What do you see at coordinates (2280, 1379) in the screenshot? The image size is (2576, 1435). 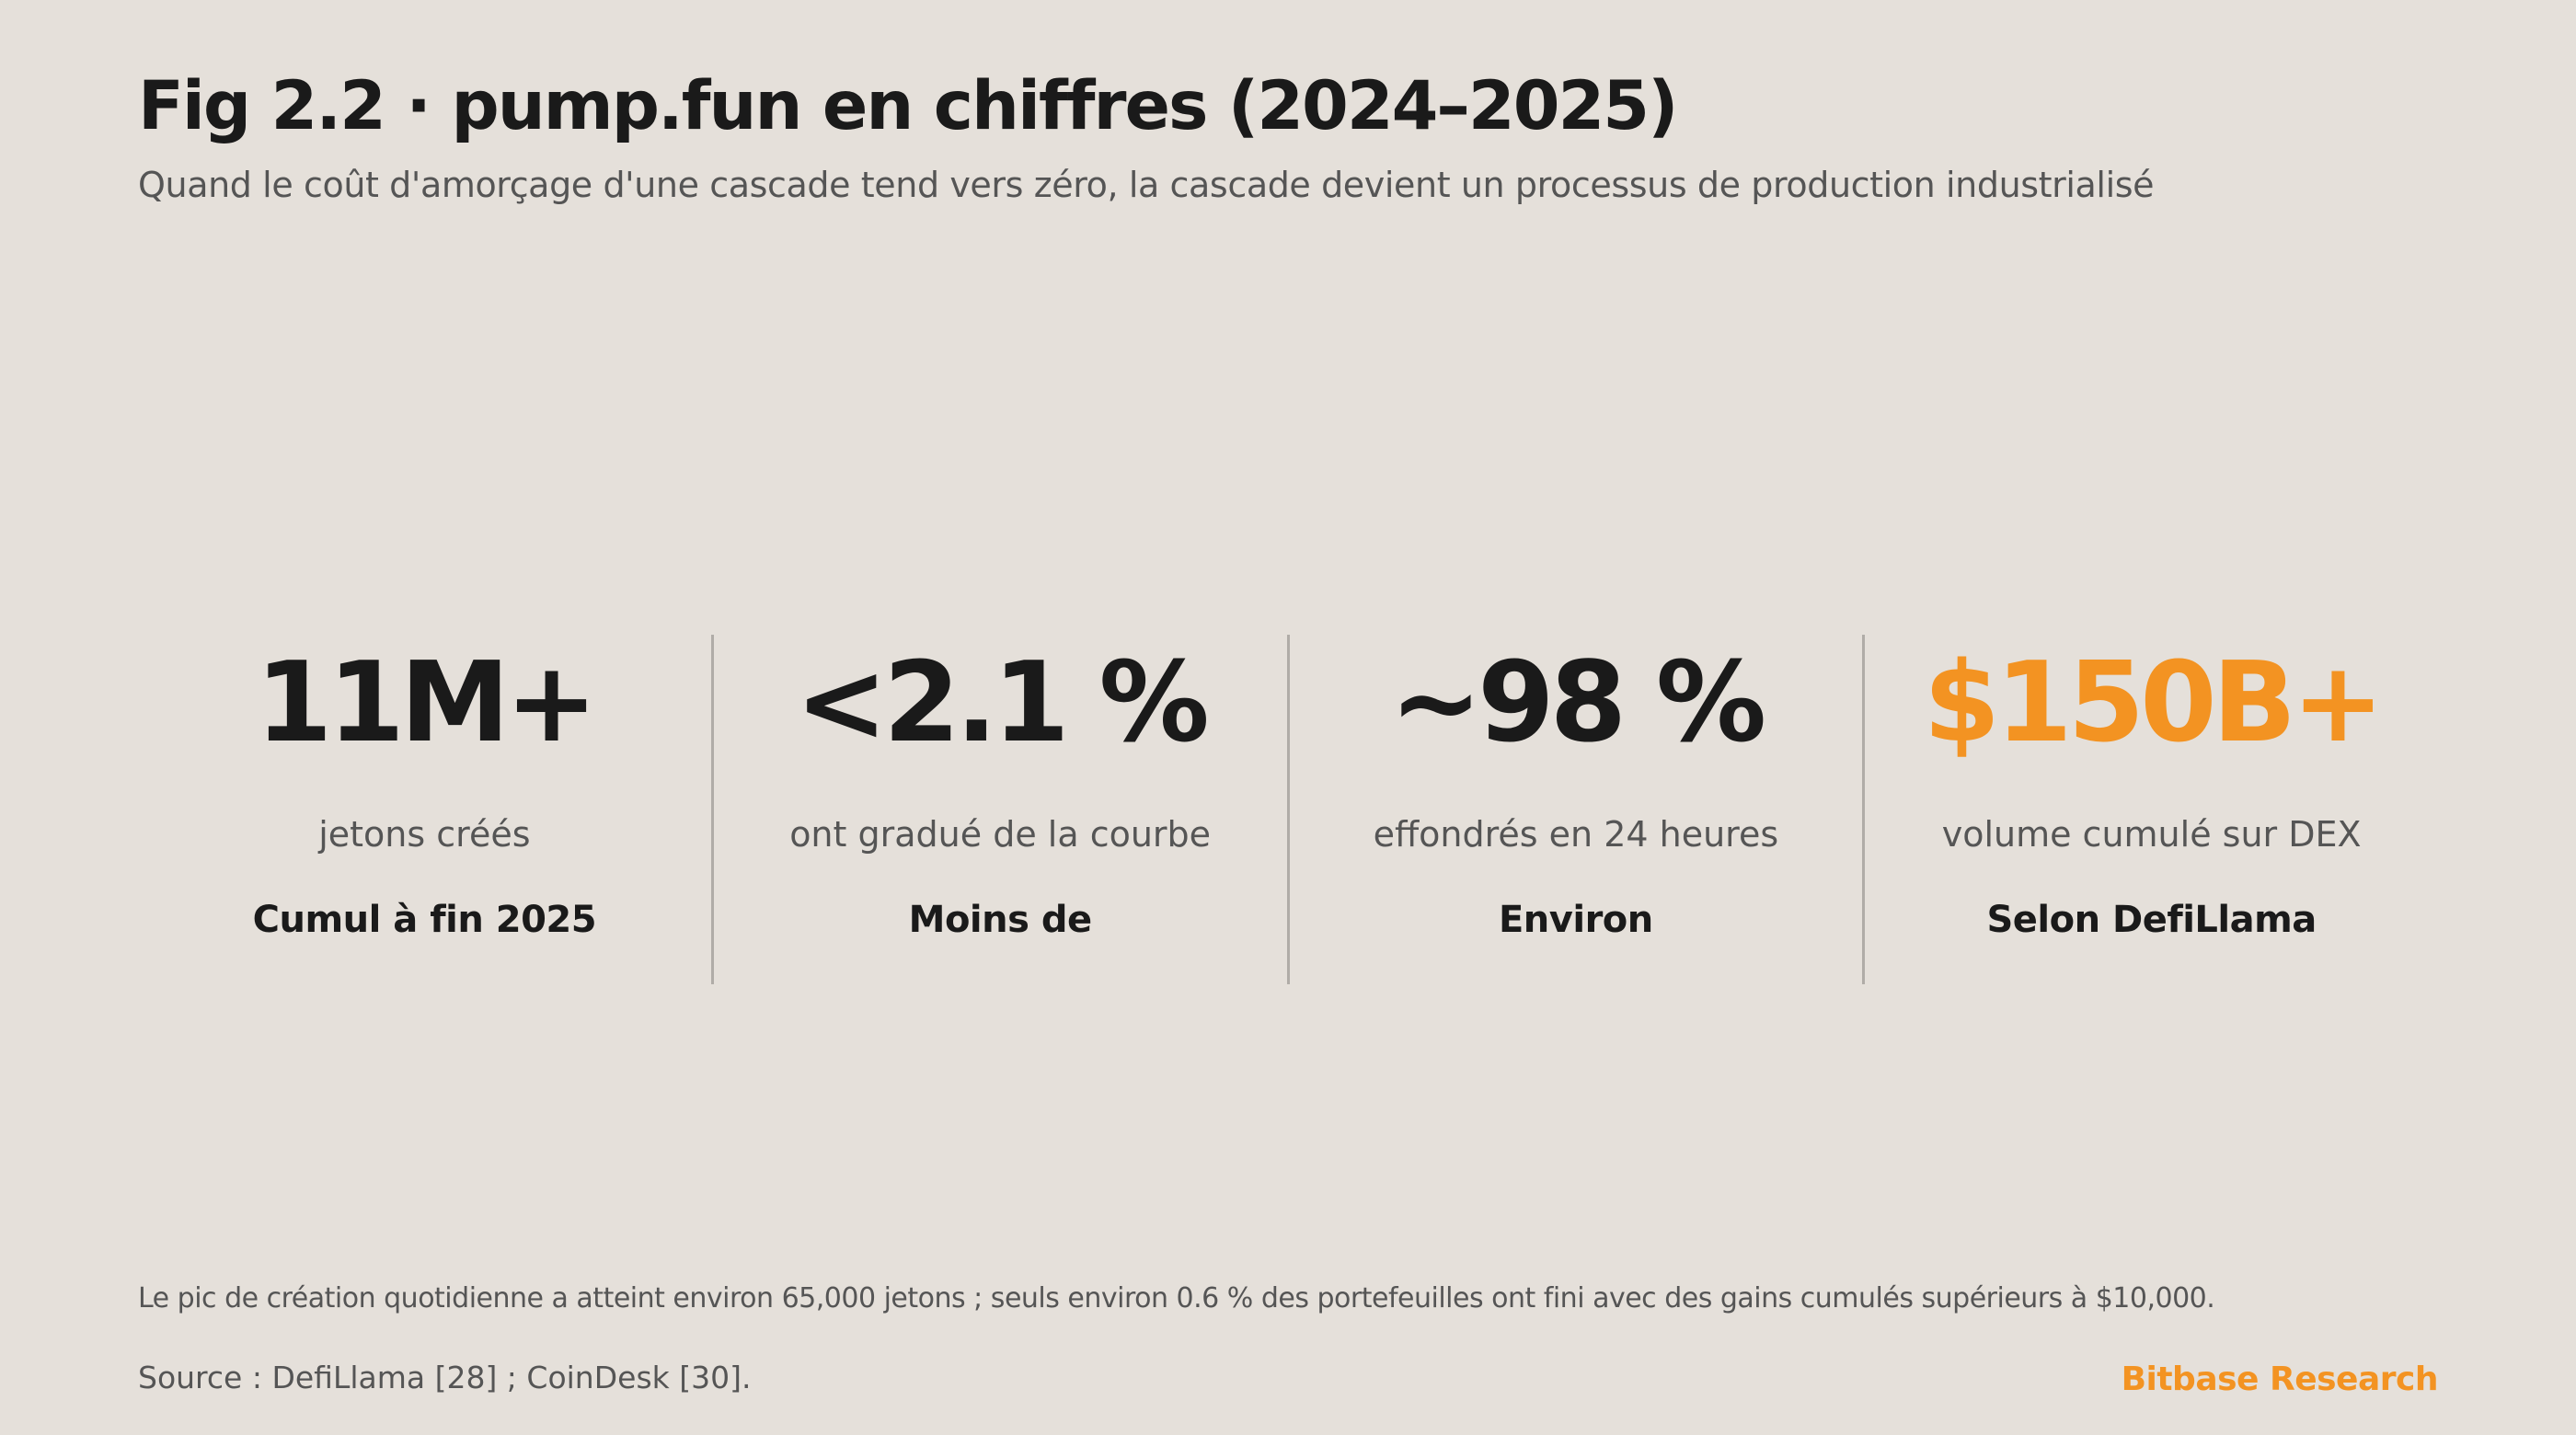 I see `brand-label: Bitbase Research` at bounding box center [2280, 1379].